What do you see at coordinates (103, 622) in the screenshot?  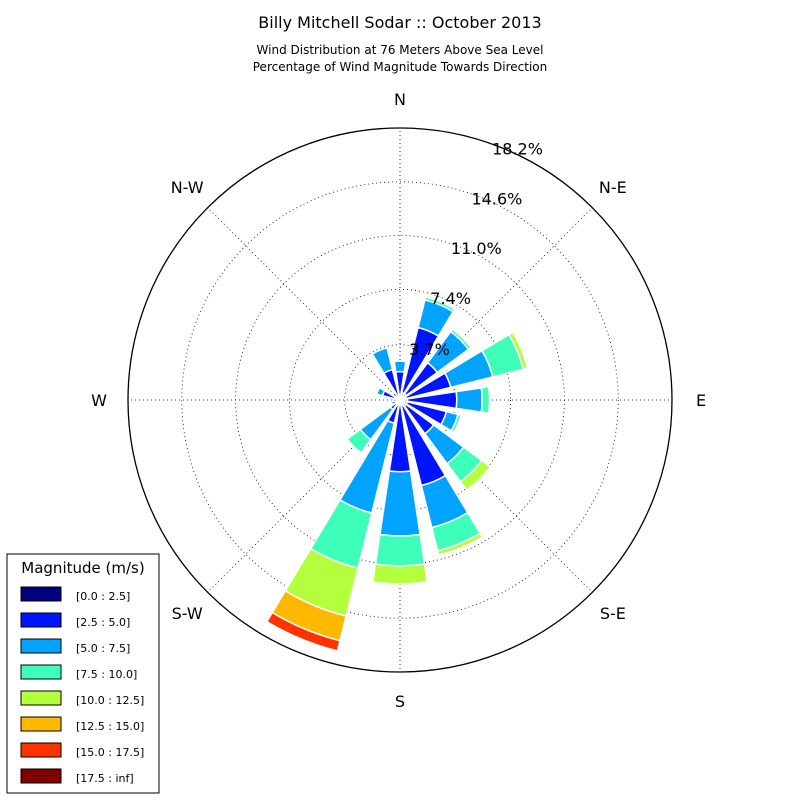 I see `legend-label: [2.5 : 5.0]` at bounding box center [103, 622].